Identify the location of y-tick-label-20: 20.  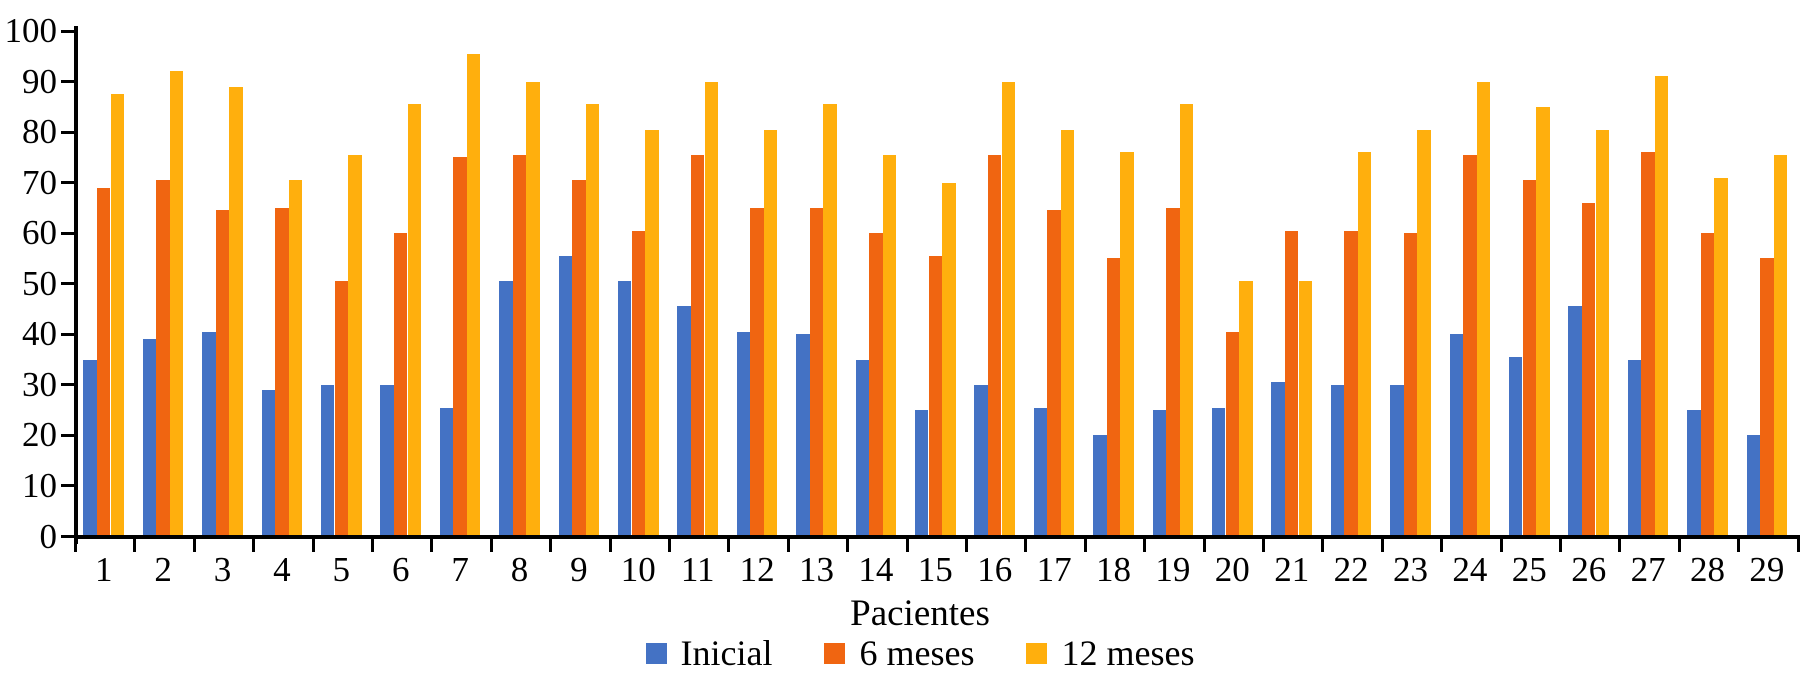
(39, 435).